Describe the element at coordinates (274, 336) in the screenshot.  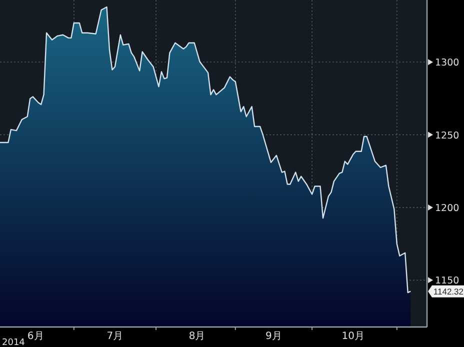
I see `x-tick-label: 9月` at that location.